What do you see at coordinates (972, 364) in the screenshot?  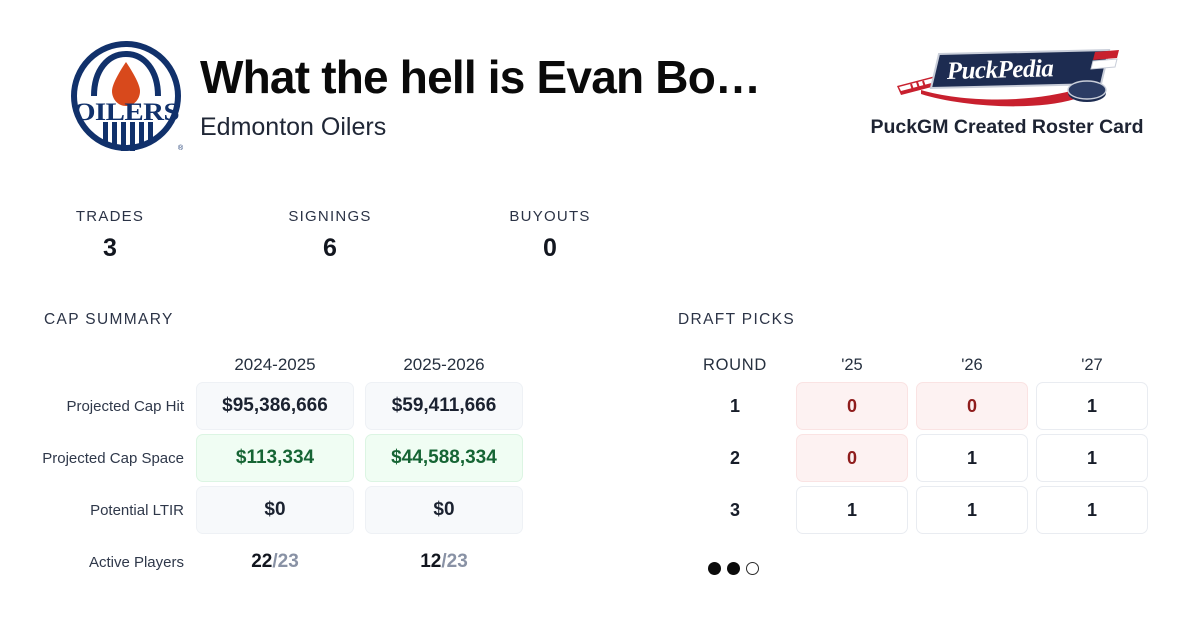 I see `draft-year-header: '26` at bounding box center [972, 364].